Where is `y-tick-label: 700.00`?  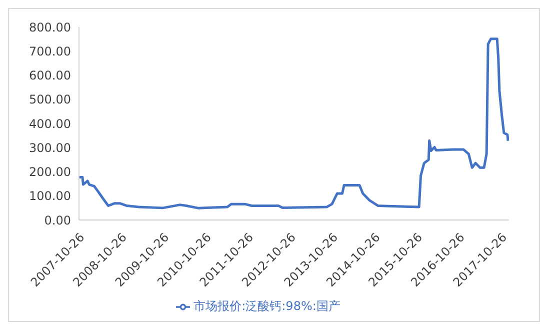 y-tick-label: 700.00 is located at coordinates (50, 51).